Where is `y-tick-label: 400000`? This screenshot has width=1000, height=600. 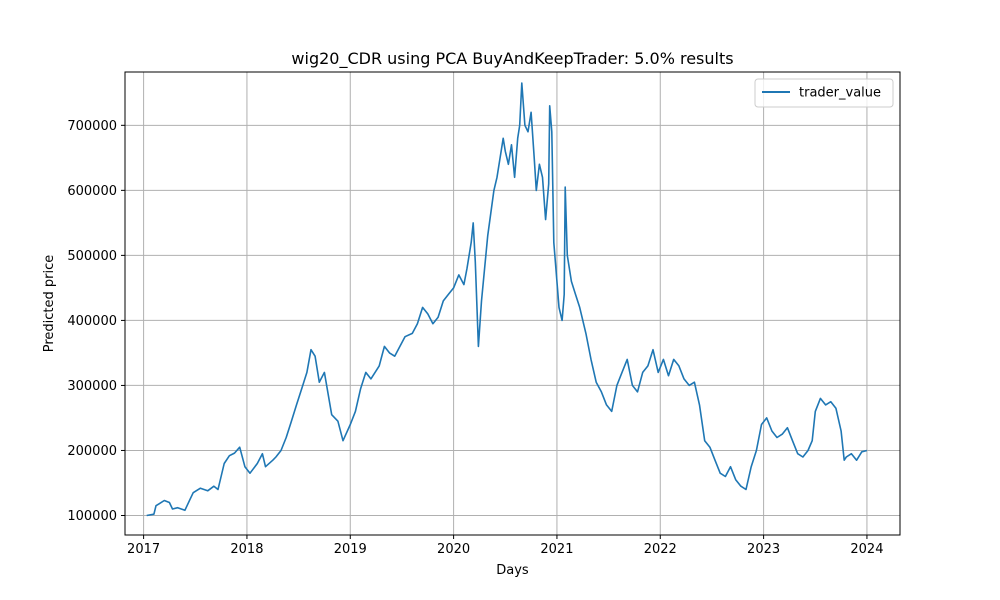
y-tick-label: 400000 is located at coordinates (92, 321).